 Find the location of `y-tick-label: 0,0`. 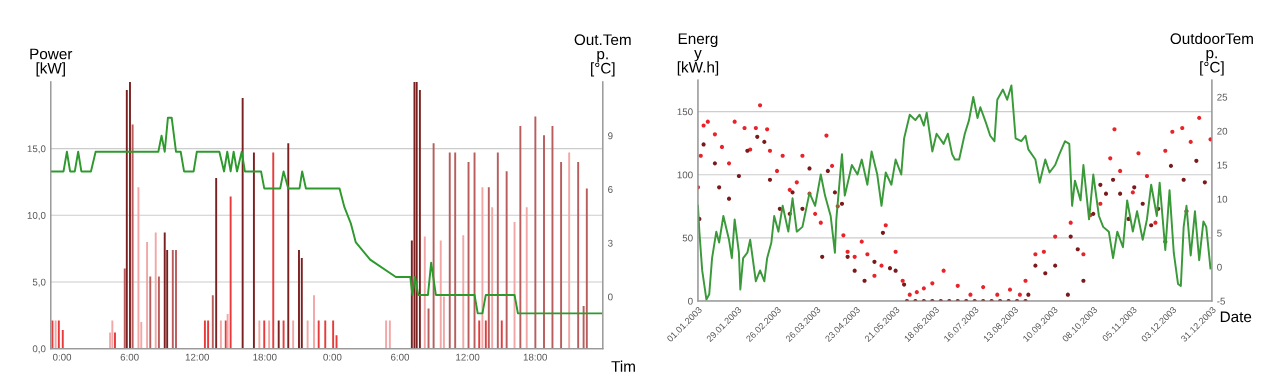

y-tick-label: 0,0 is located at coordinates (39, 349).